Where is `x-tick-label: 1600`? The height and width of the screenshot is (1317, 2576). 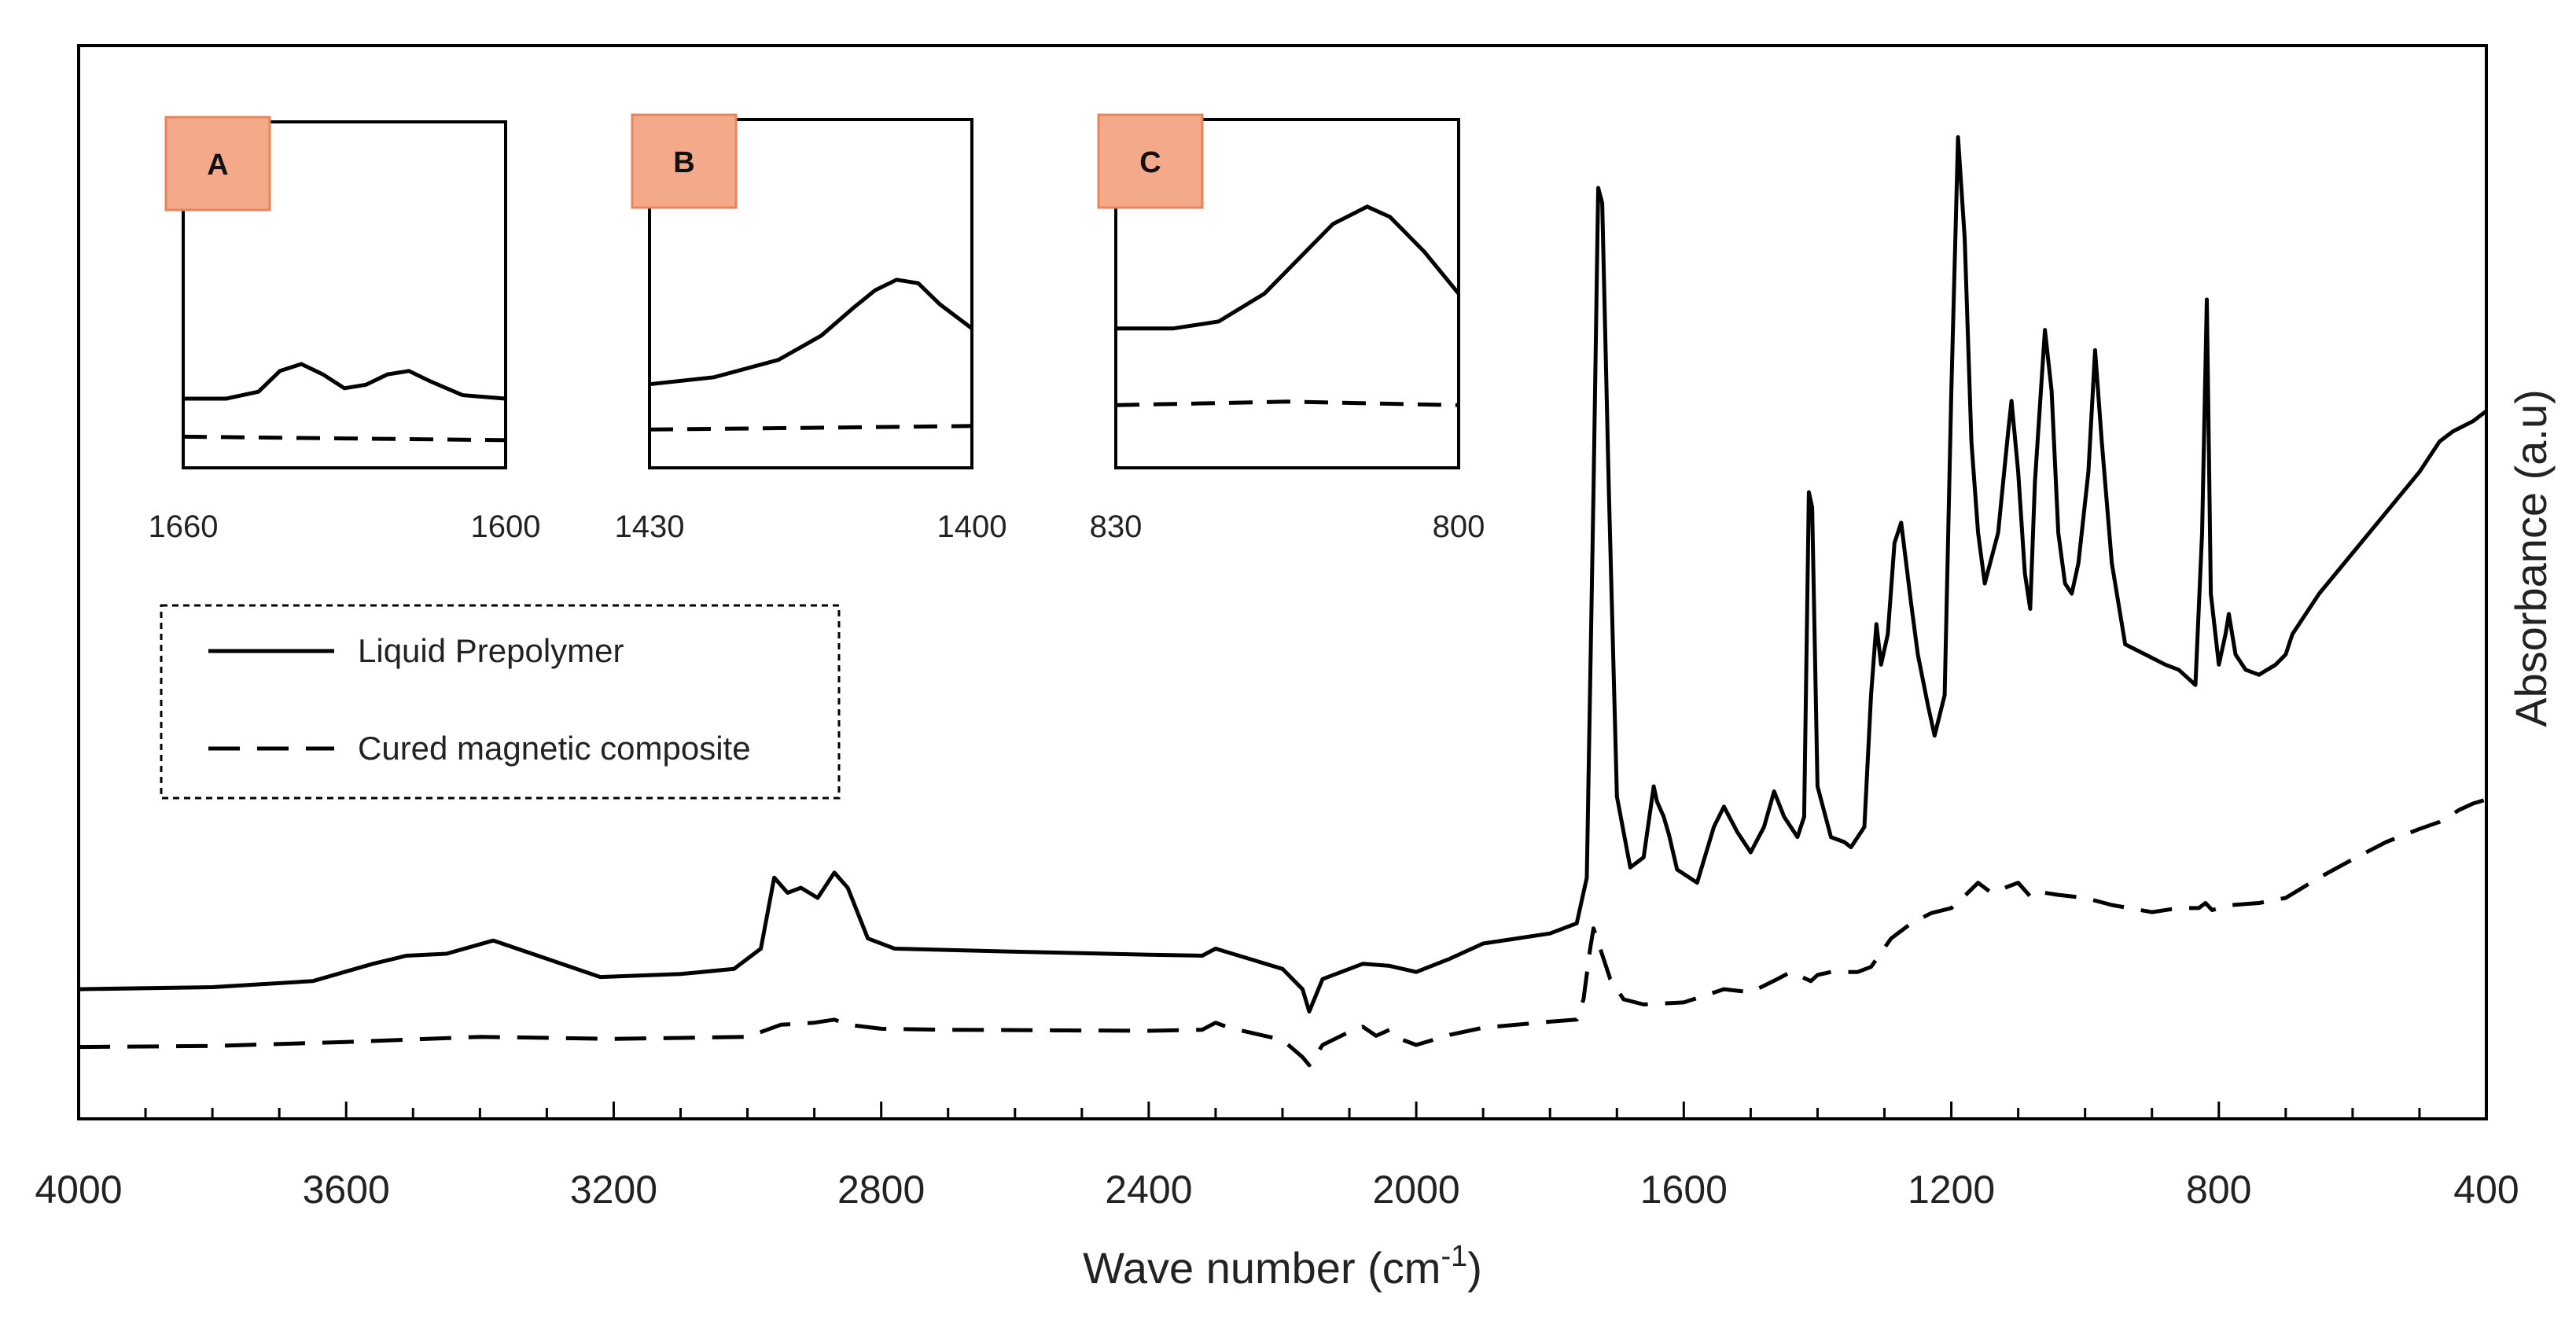 x-tick-label: 1600 is located at coordinates (1684, 1190).